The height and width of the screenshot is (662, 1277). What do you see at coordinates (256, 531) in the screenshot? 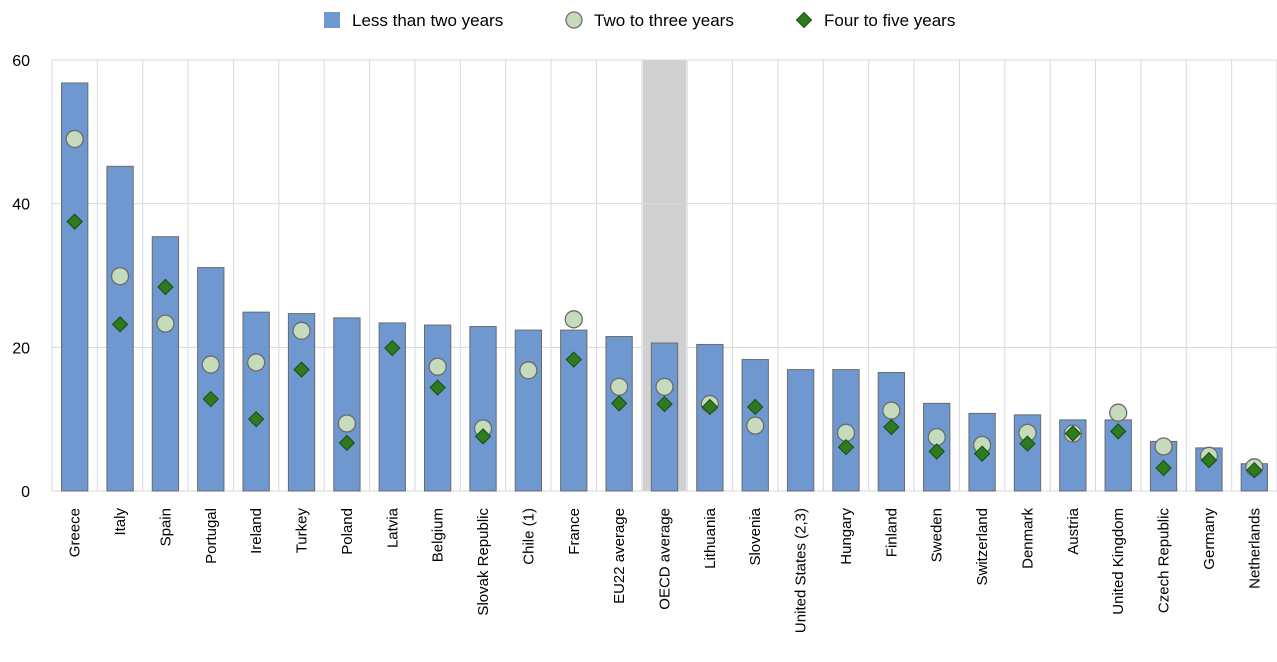
I see `x-tick-label: Ireland` at bounding box center [256, 531].